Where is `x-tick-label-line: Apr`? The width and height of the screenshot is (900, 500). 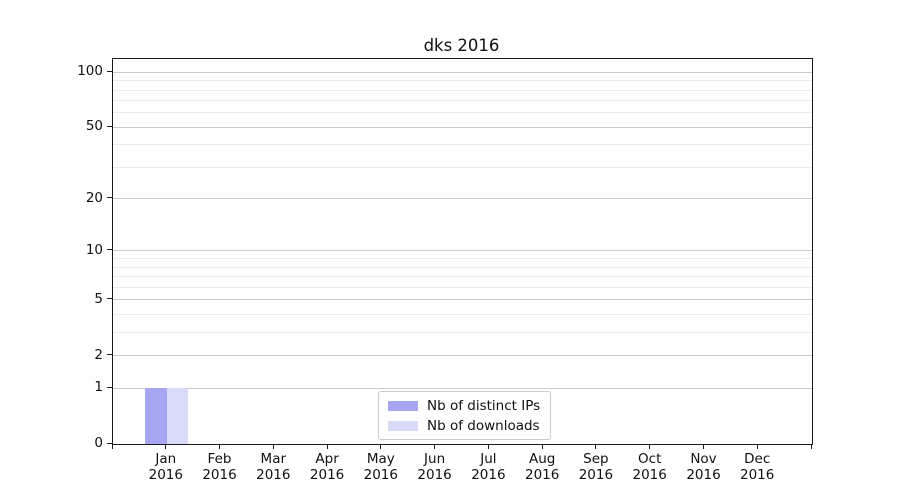
x-tick-label-line: Apr is located at coordinates (327, 459).